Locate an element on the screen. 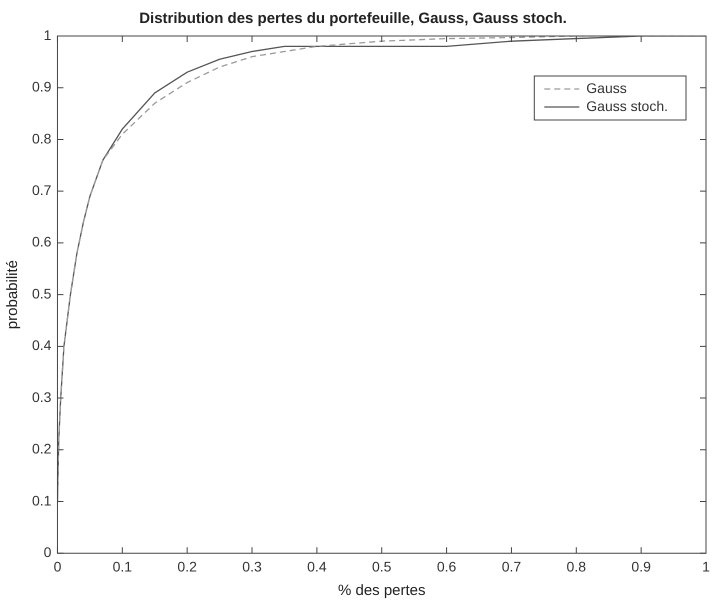  y-tick-label: 0.8 is located at coordinates (42, 138).